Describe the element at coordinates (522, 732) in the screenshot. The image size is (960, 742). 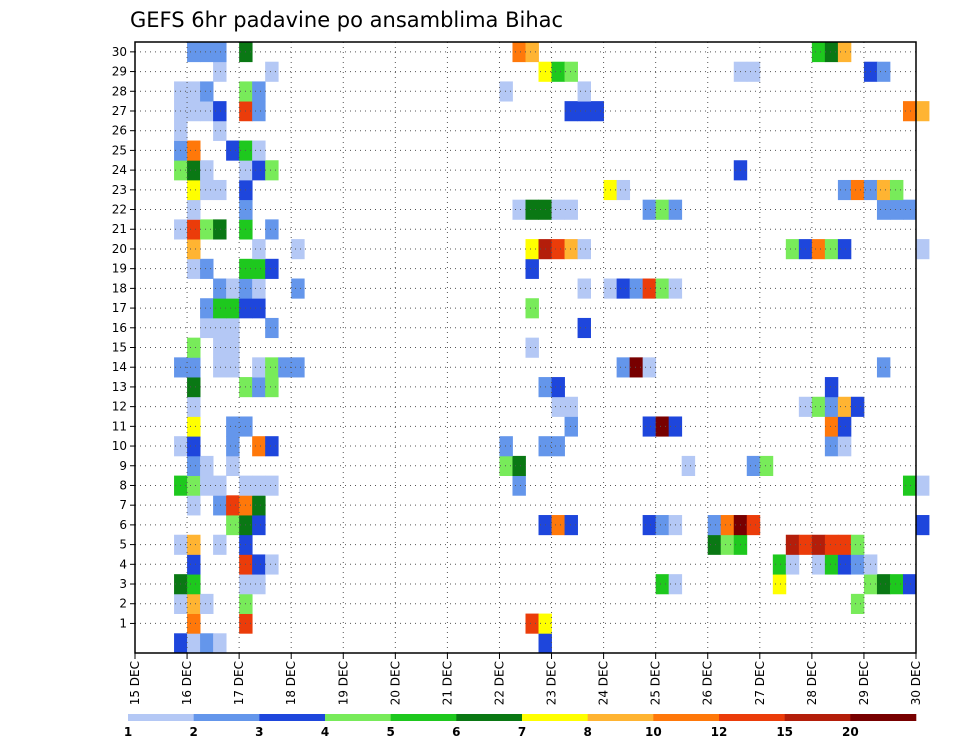
I see `colorbar-label: 7` at that location.